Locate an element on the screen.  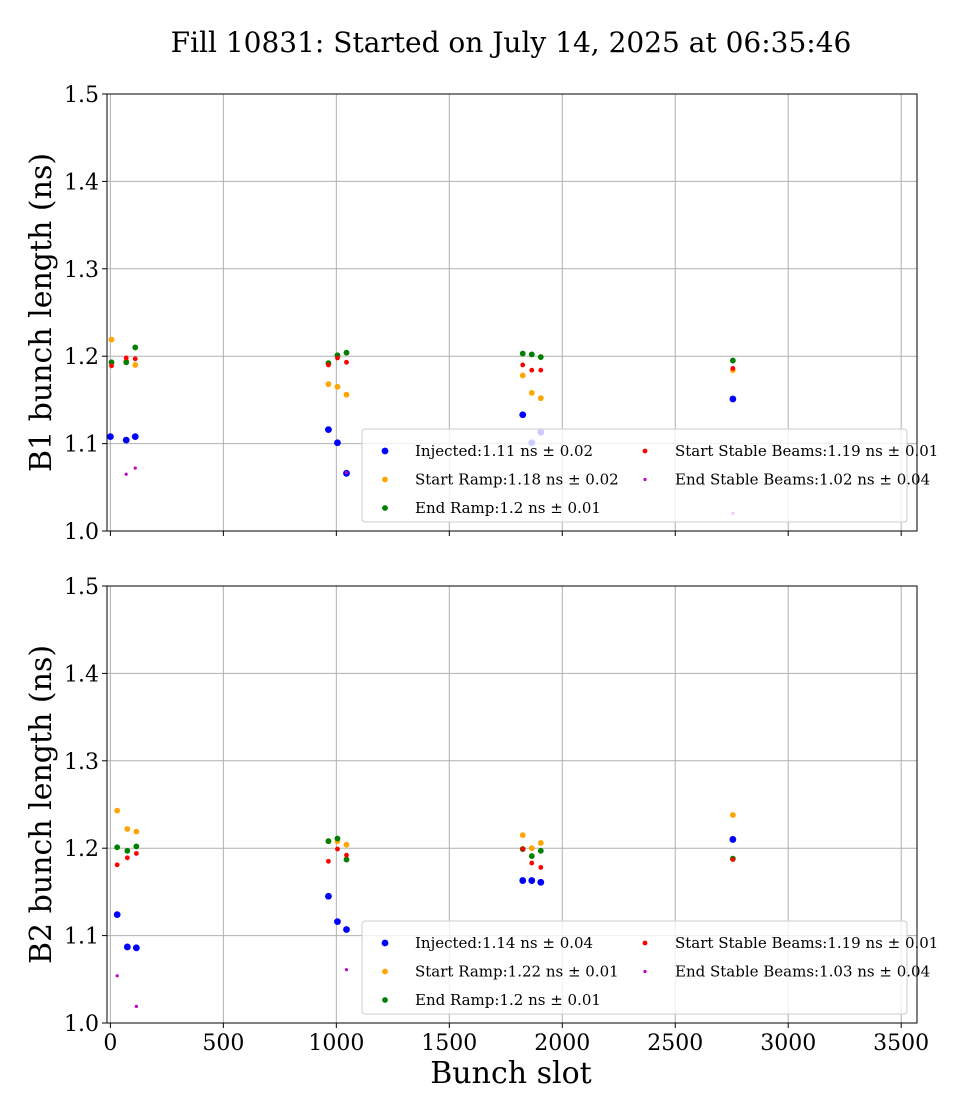
x-tick-label: 500 is located at coordinates (223, 1043).